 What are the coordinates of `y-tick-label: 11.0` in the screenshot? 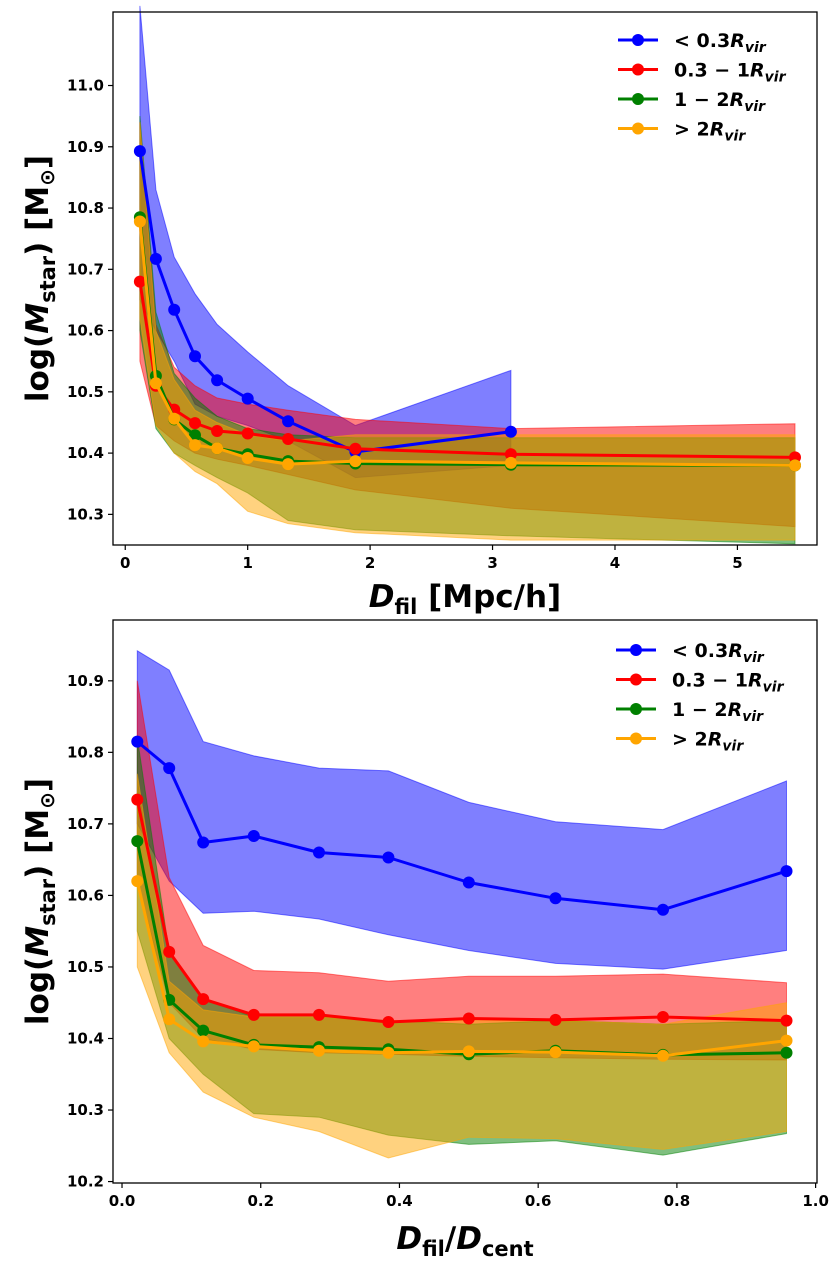 It's located at (85, 86).